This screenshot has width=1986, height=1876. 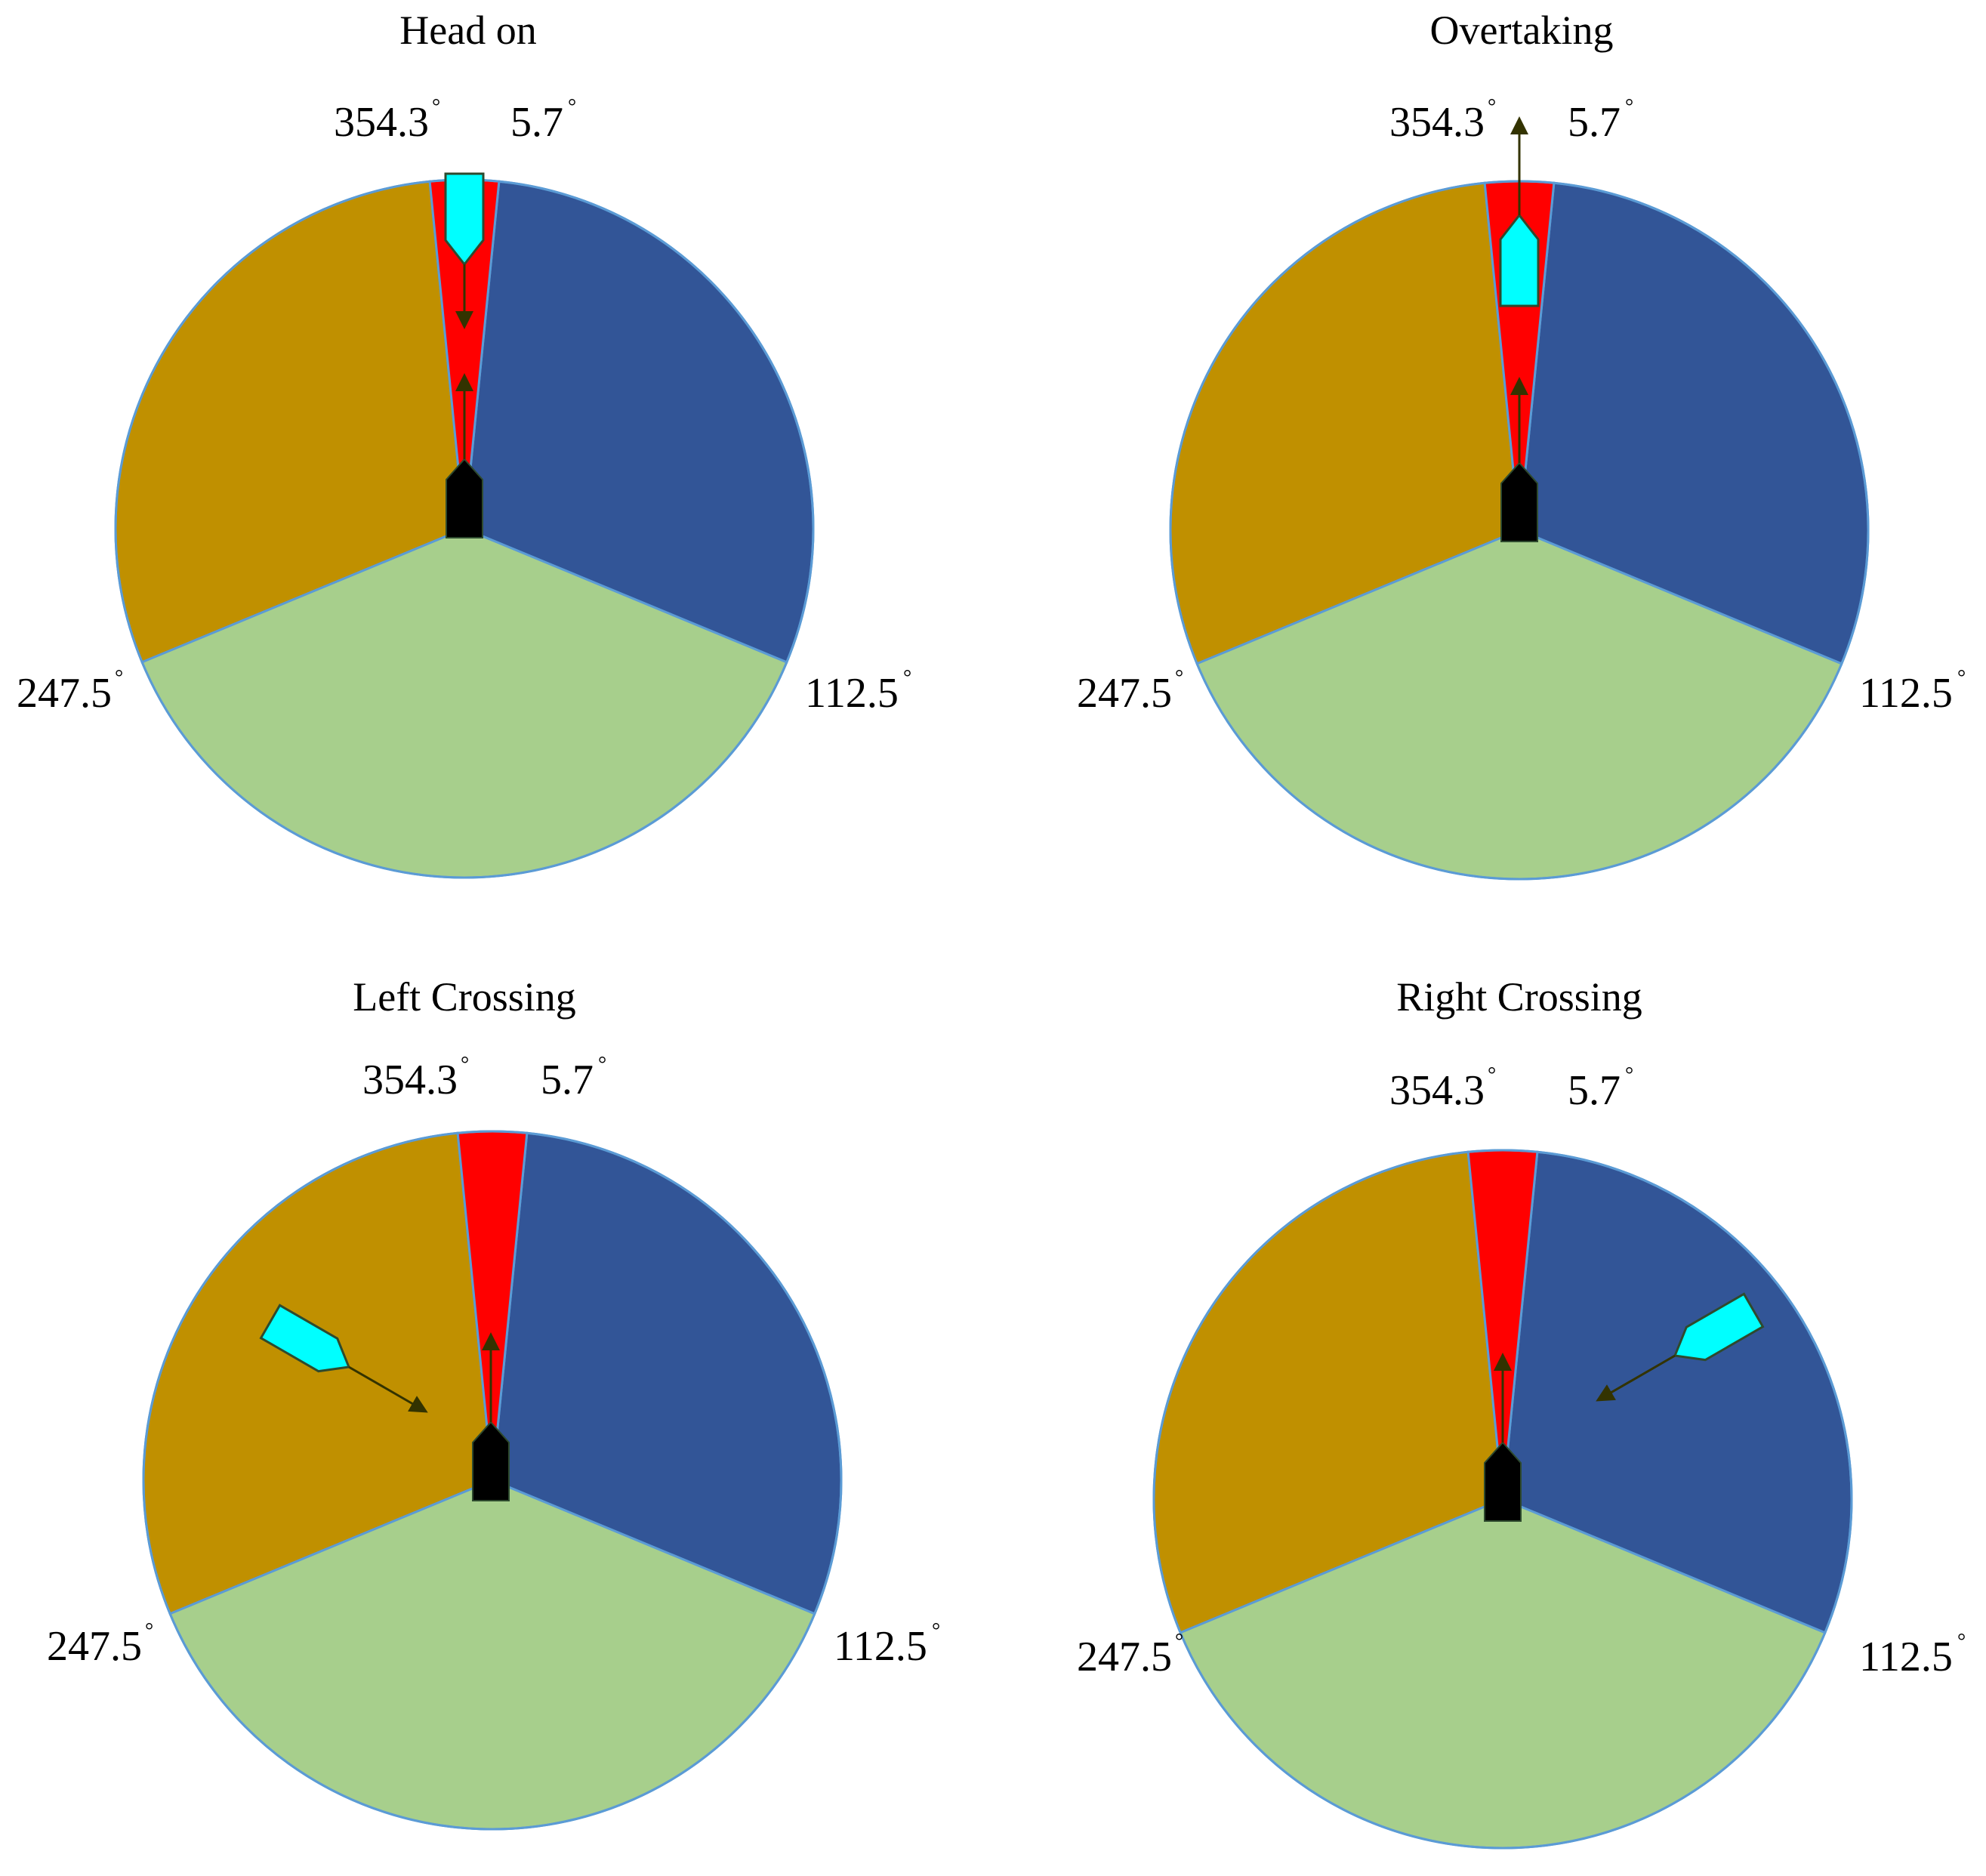 What do you see at coordinates (1522, 30) in the screenshot?
I see `panel-title: Overtaking` at bounding box center [1522, 30].